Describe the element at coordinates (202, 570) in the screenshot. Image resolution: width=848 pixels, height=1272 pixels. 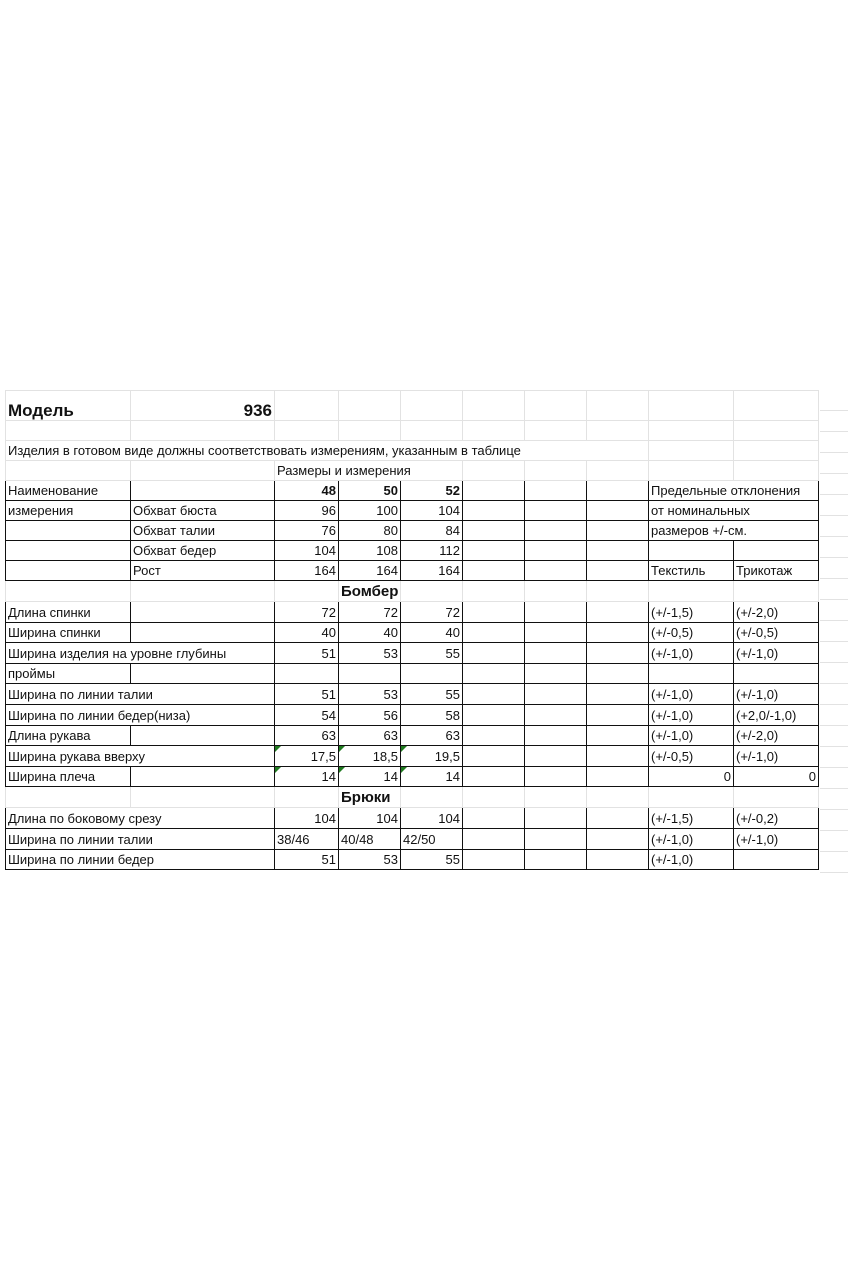
I see `value-cell: Рост` at that location.